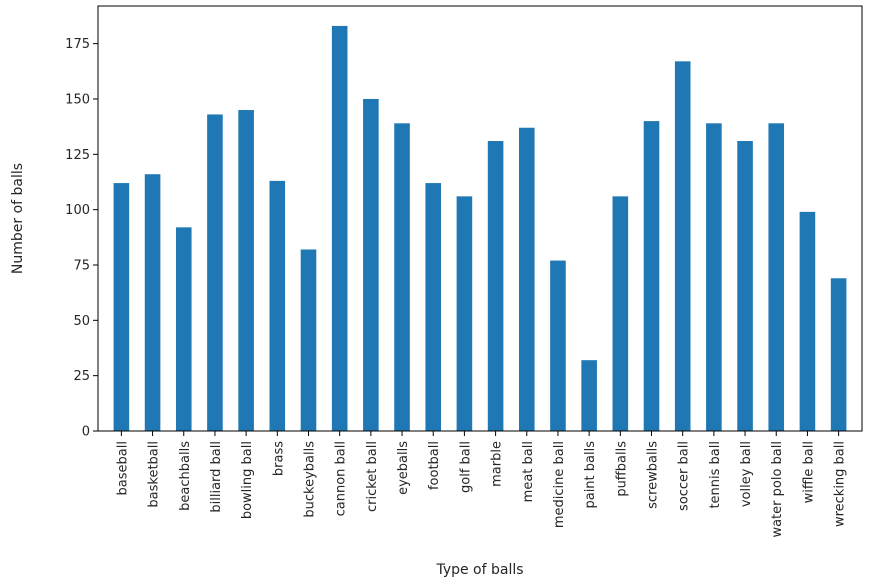 Image resolution: width=885 pixels, height=587 pixels. Describe the element at coordinates (777, 489) in the screenshot. I see `x-tick-label: water polo ball` at that location.